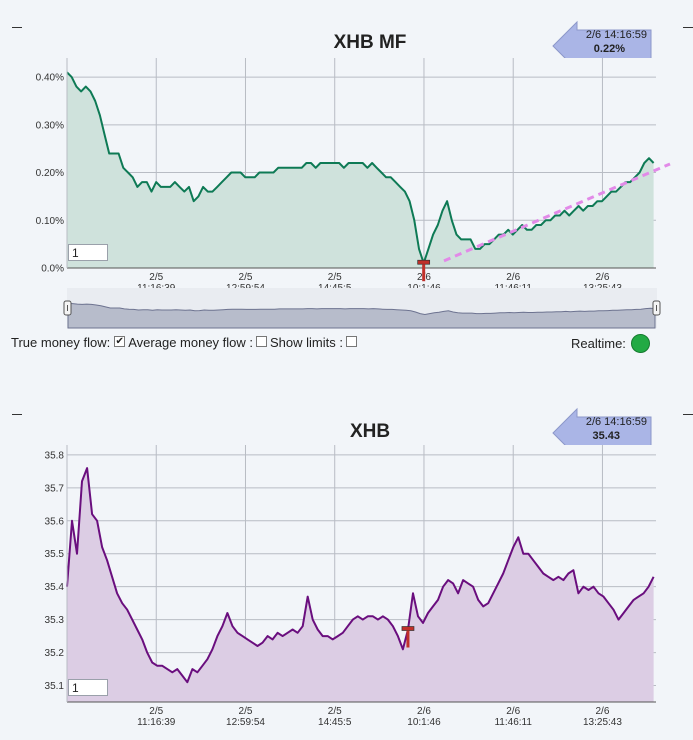  What do you see at coordinates (609, 49) in the screenshot?
I see `mf-callout-value: 0.22%` at bounding box center [609, 49].